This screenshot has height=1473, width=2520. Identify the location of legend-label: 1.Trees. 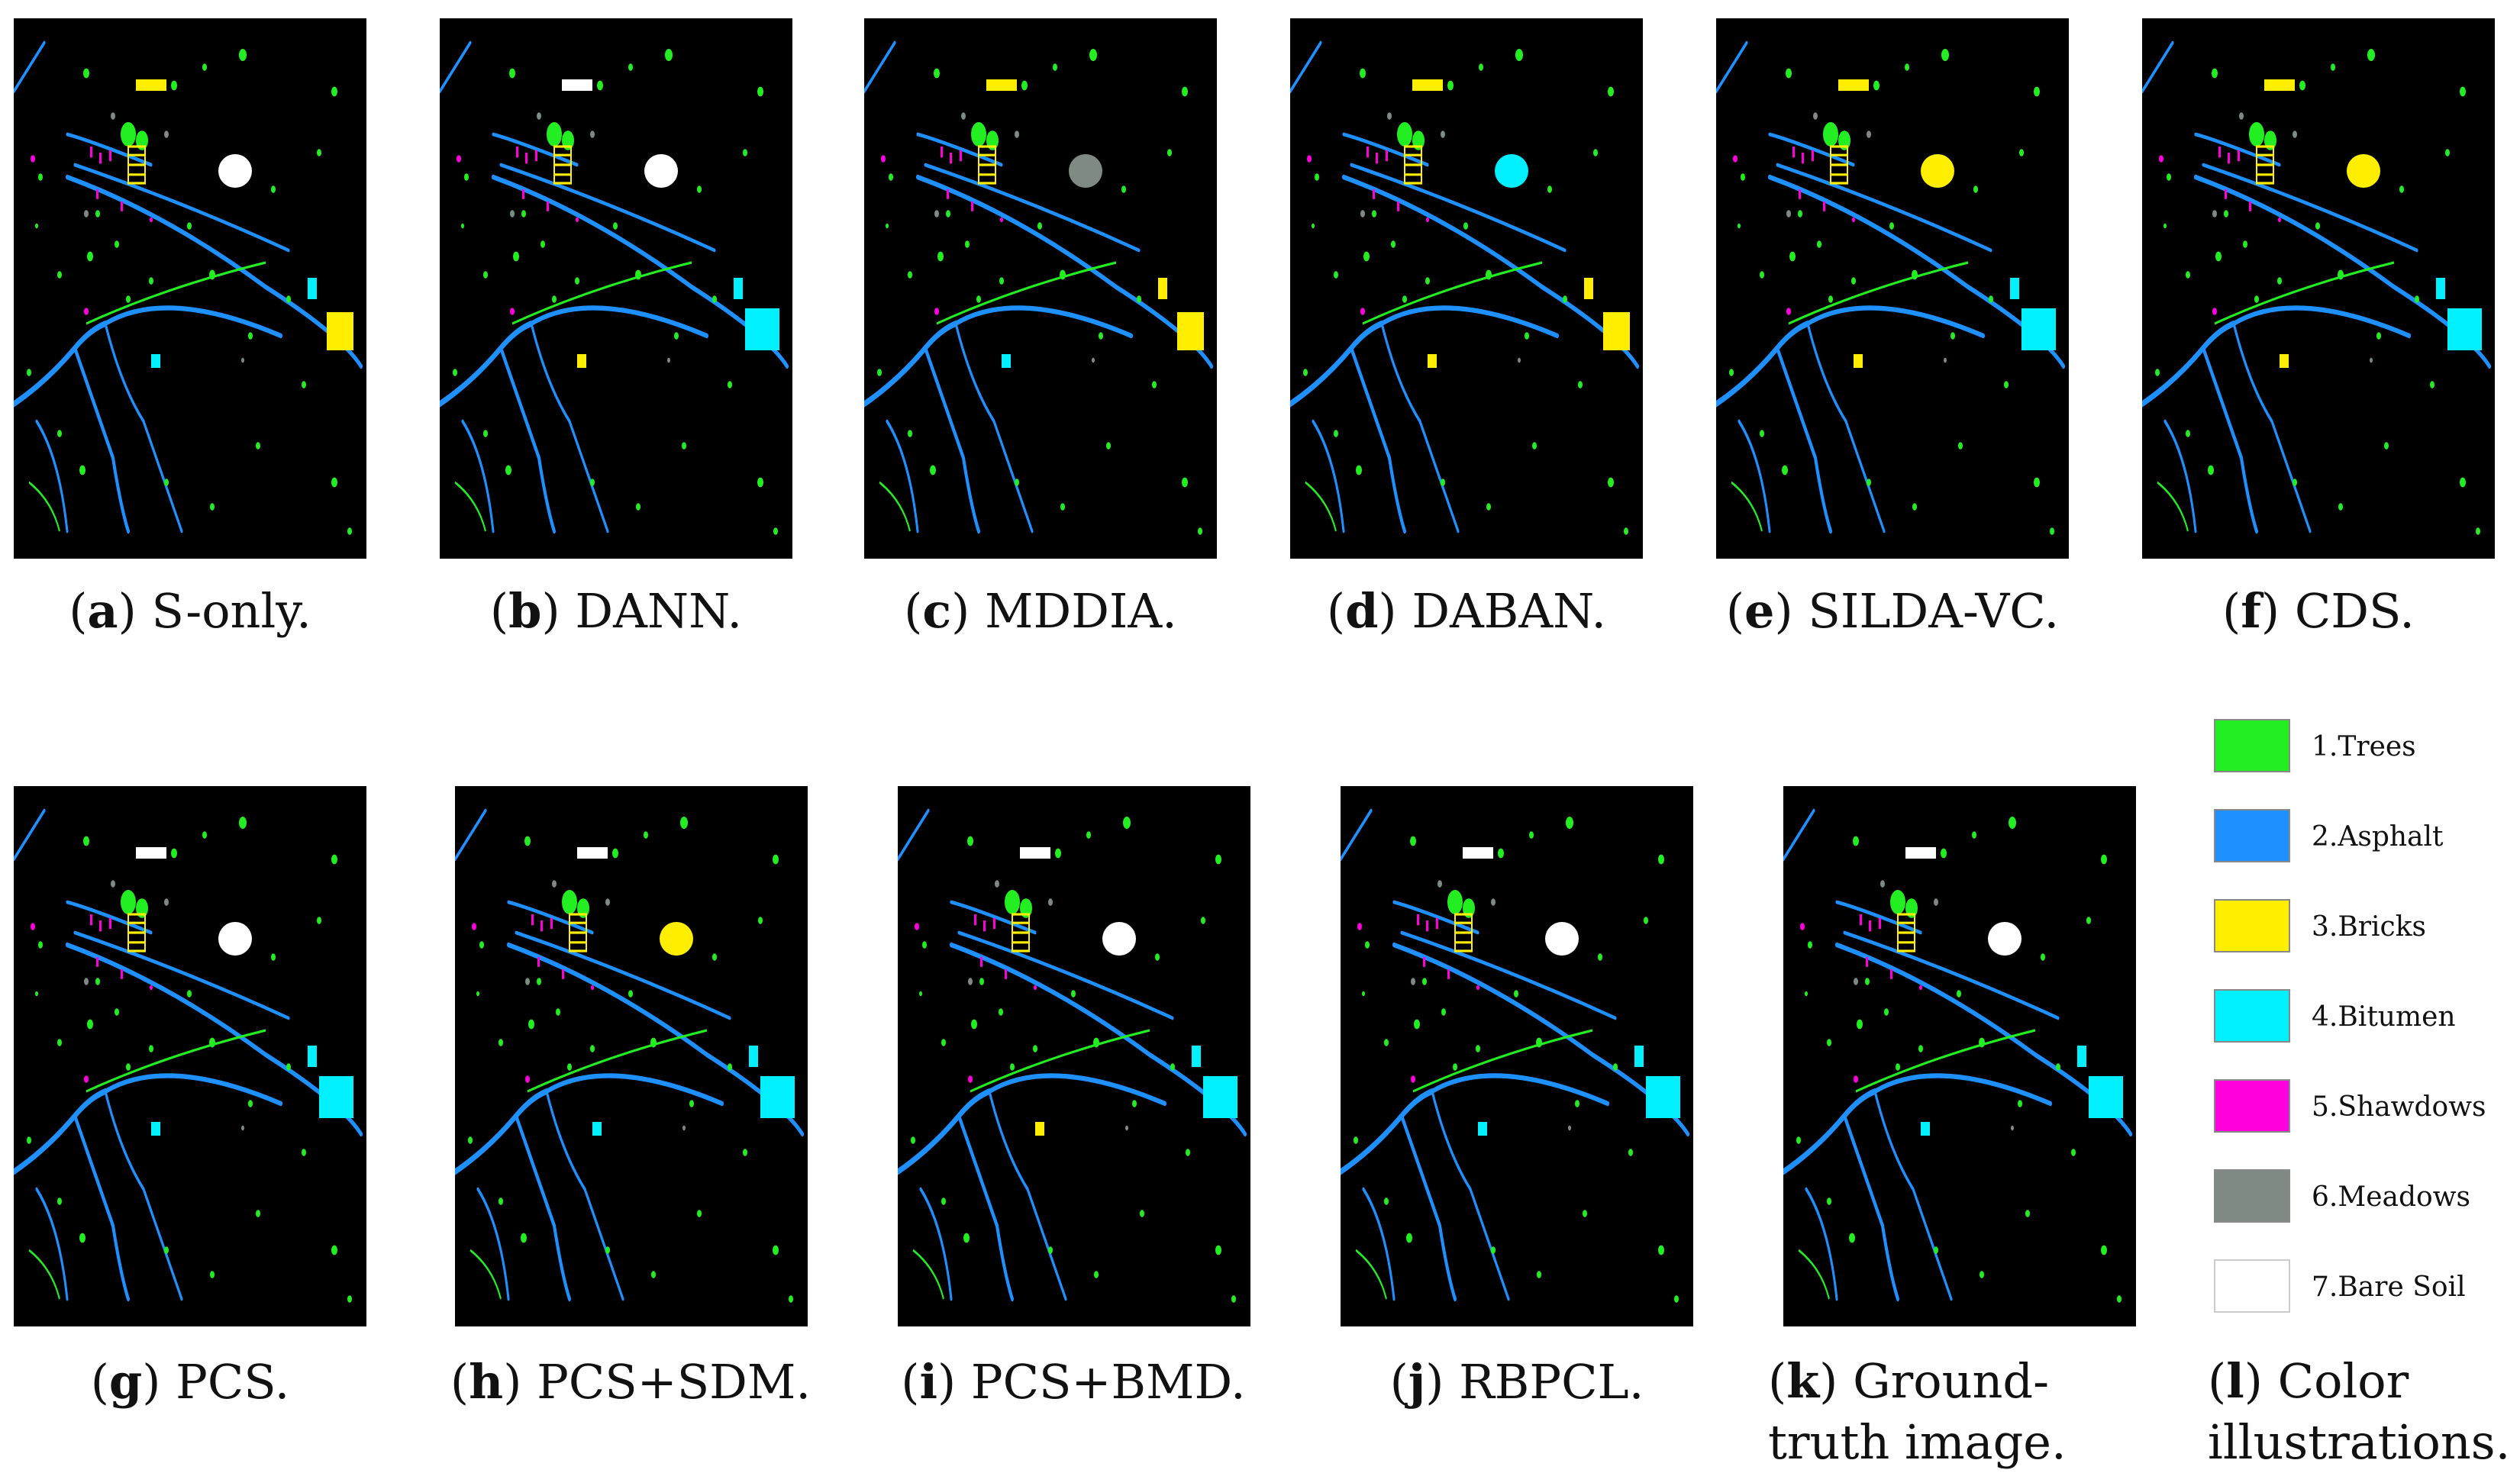
(2364, 746).